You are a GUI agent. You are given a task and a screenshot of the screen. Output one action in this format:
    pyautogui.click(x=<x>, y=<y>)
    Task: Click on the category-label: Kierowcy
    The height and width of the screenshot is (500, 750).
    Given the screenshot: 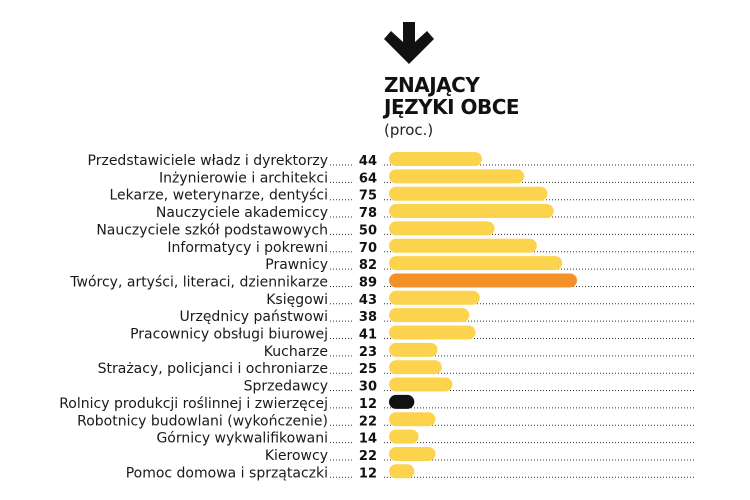 What is the action you would take?
    pyautogui.click(x=296, y=456)
    